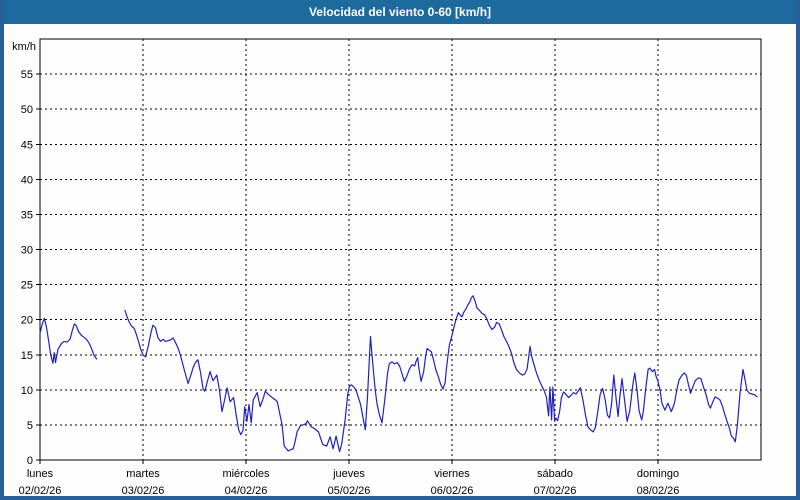  Describe the element at coordinates (27, 110) in the screenshot. I see `y-tick-label: 50` at that location.